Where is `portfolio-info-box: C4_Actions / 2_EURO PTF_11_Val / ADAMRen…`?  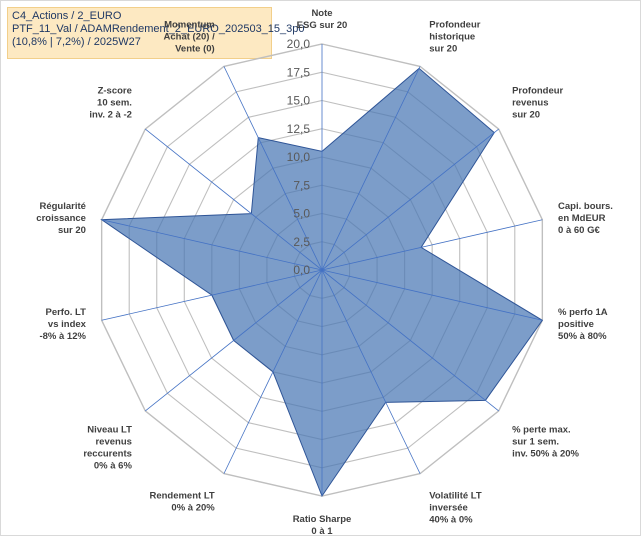
portfolio-info-box: C4_Actions / 2_EURO PTF_11_Val / ADAMRen… is located at coordinates (156, 33).